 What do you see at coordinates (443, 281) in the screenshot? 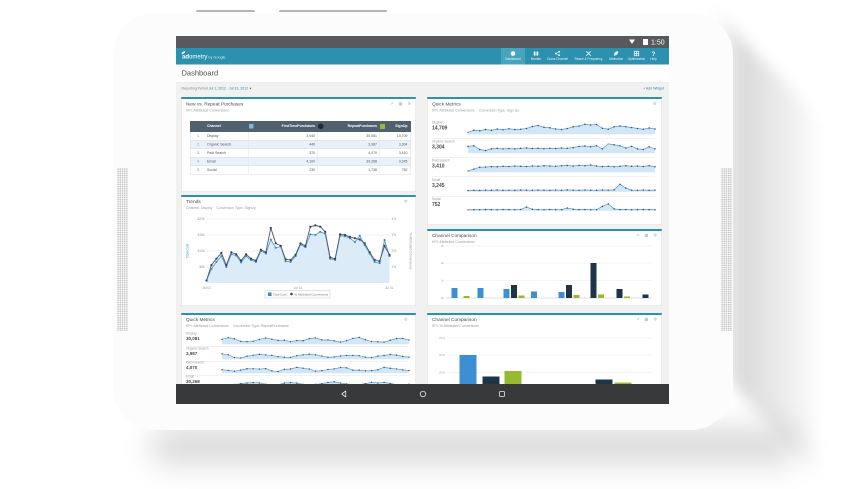
I see `svg-text: 1k` at bounding box center [443, 281].